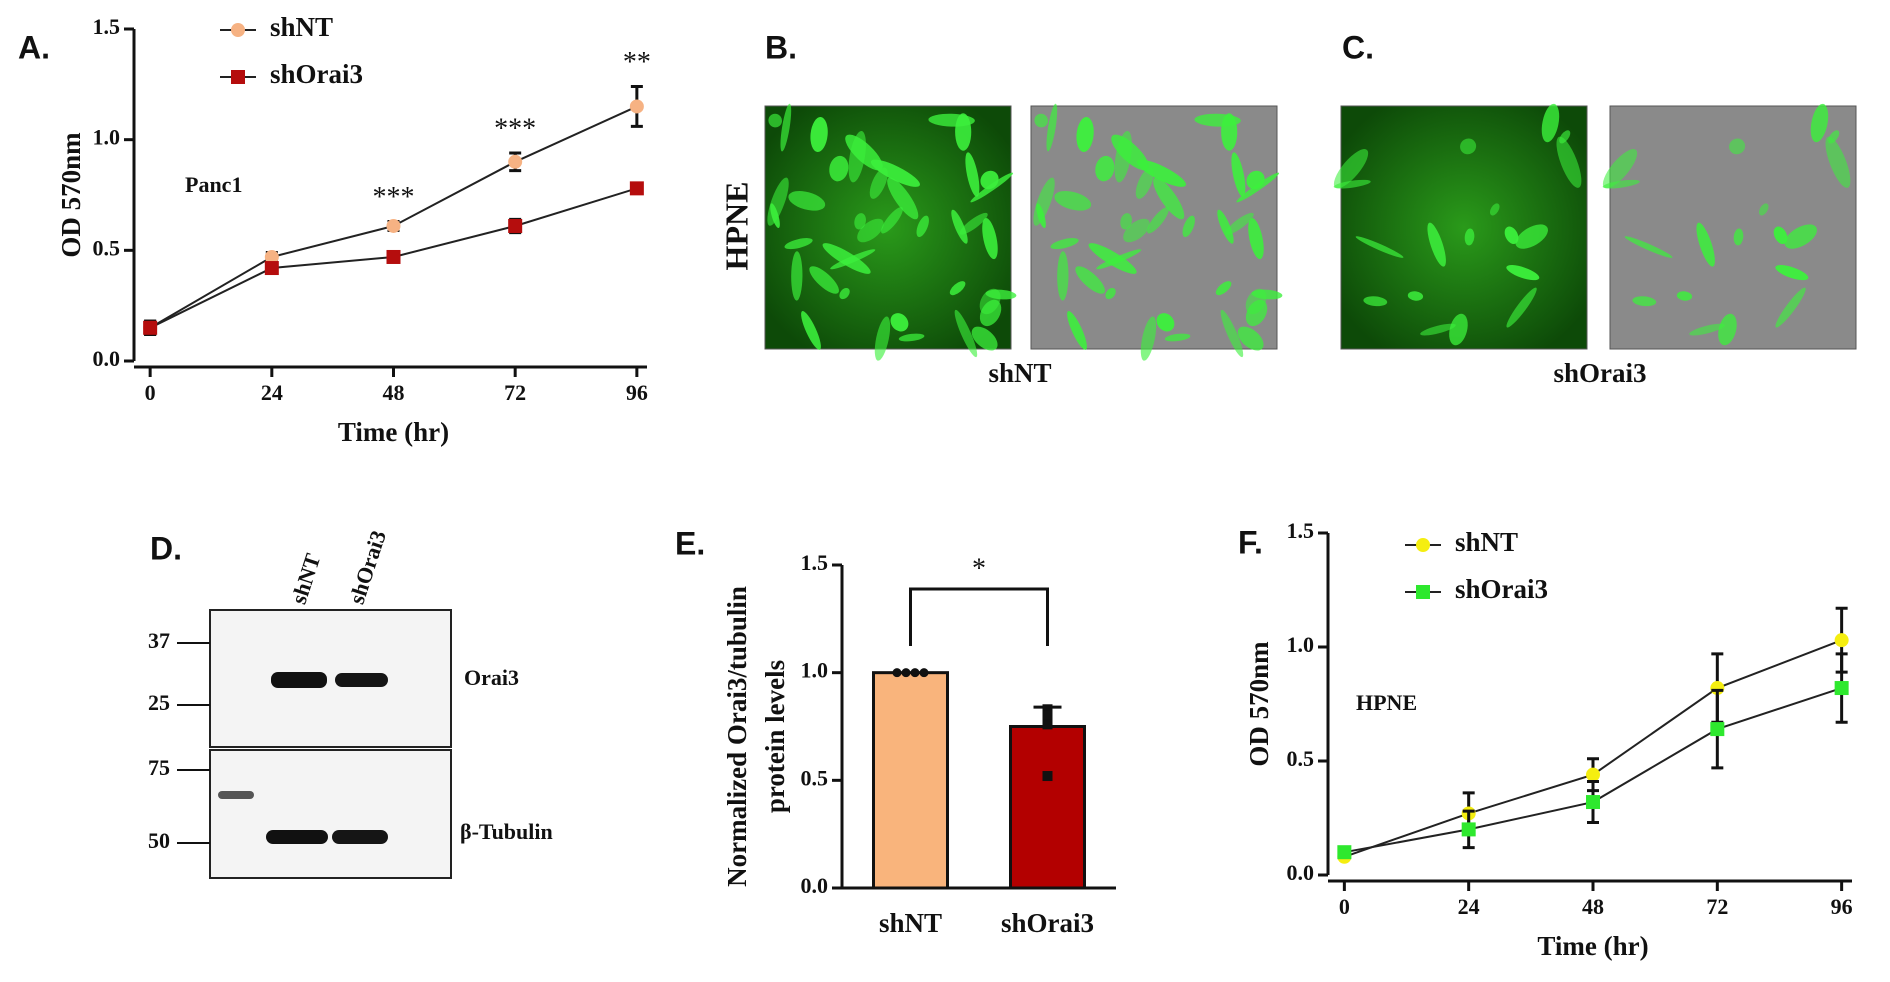  Describe the element at coordinates (393, 432) in the screenshot. I see `x-axis-label: Time (hr)` at that location.